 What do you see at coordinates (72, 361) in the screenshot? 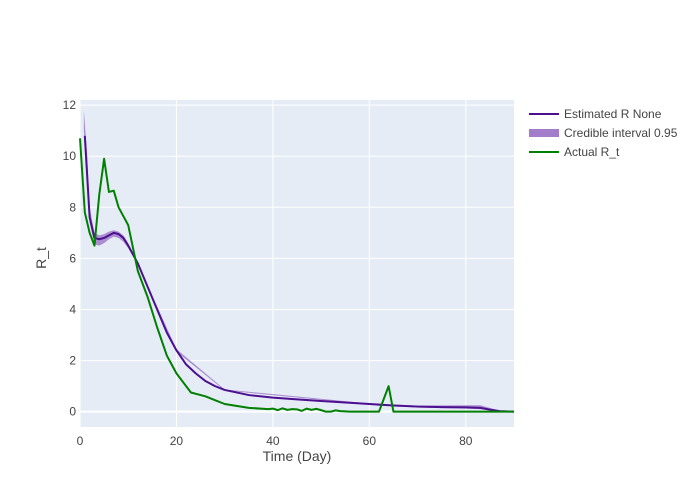
I see `y-tick-label: 2` at bounding box center [72, 361].